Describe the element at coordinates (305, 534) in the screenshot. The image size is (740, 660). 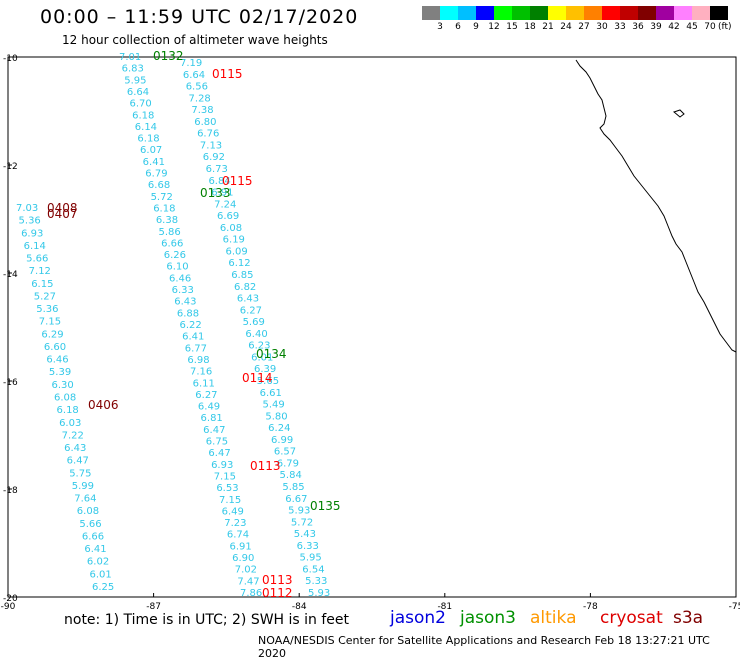
I see `wave-height-value: 5.43` at that location.